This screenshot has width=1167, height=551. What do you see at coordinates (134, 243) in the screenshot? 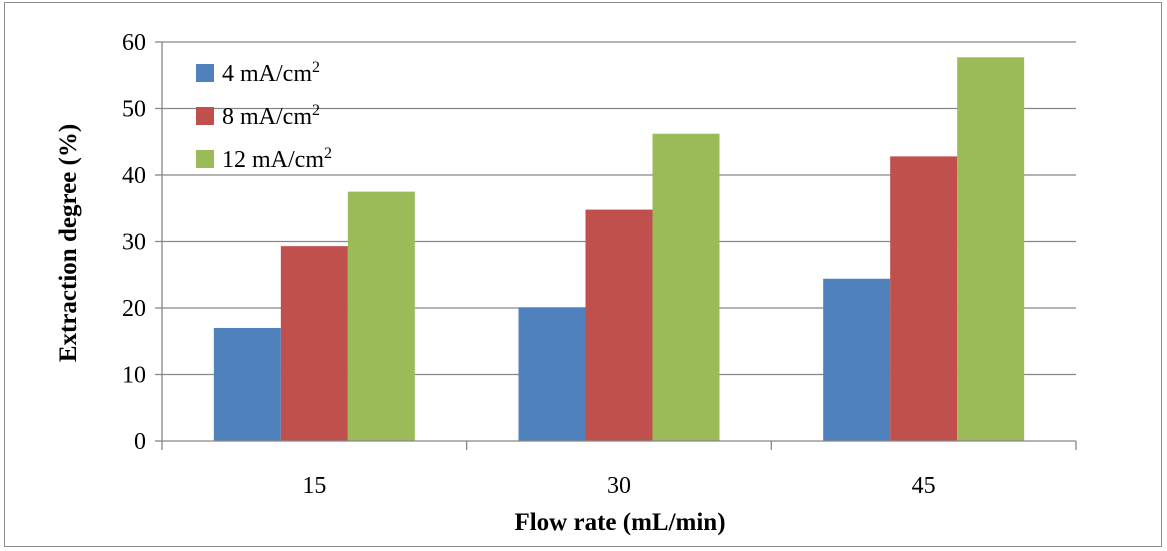
I see `y-tick-label: 30` at bounding box center [134, 243].